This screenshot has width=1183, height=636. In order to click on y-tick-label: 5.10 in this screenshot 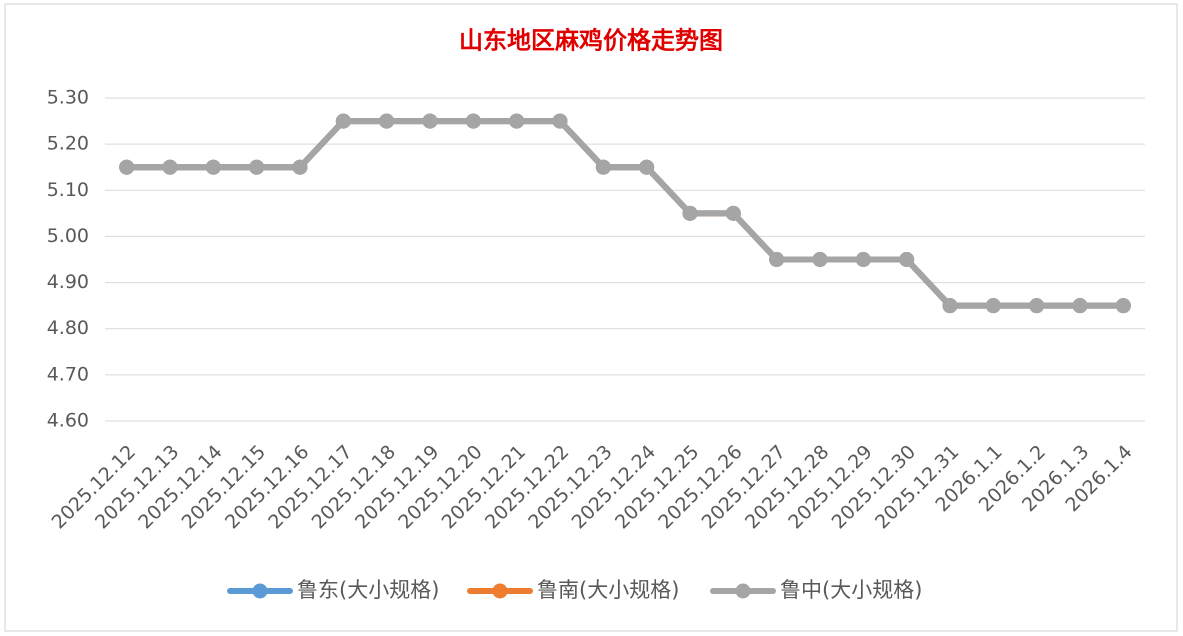, I will do `click(68, 190)`.